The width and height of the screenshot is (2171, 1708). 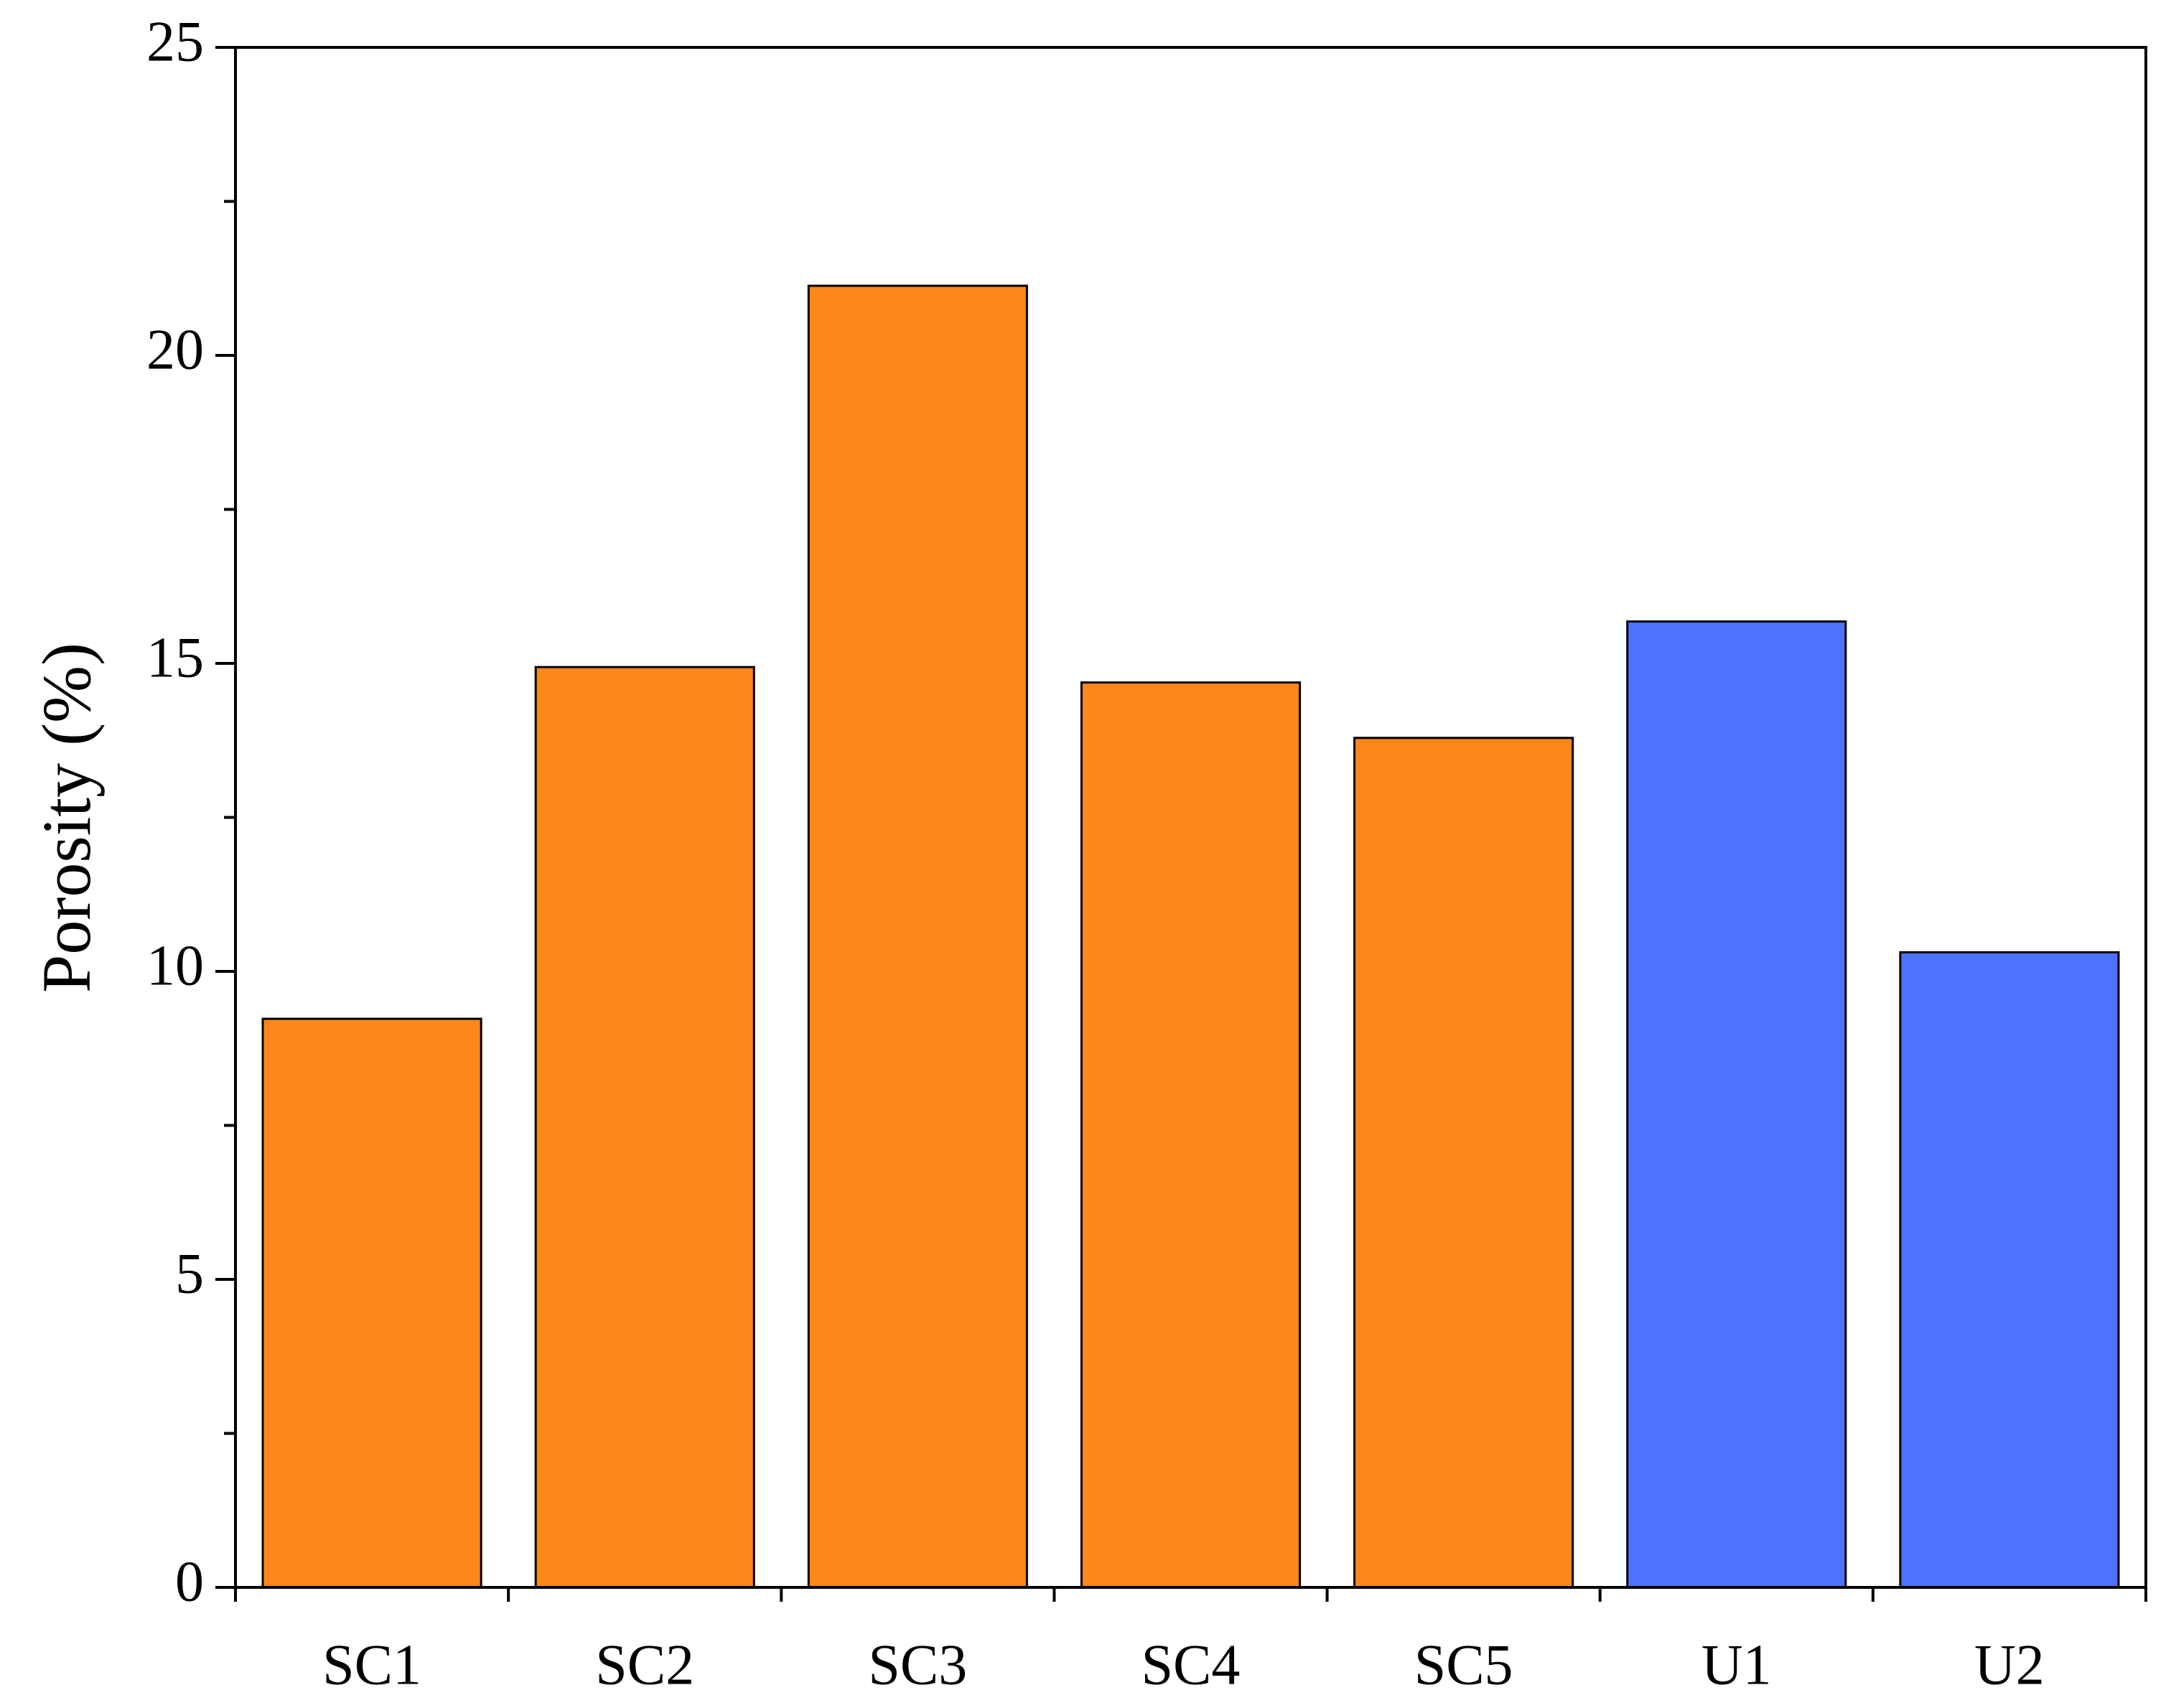 I want to click on x-tick-label: SC5, so click(x=1464, y=1665).